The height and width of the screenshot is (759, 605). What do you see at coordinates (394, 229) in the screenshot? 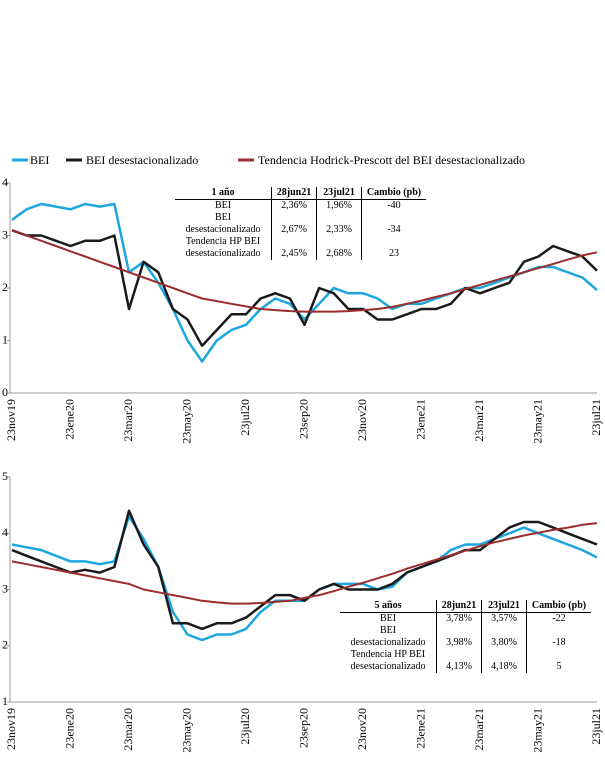
I see `table-cell: -34` at bounding box center [394, 229].